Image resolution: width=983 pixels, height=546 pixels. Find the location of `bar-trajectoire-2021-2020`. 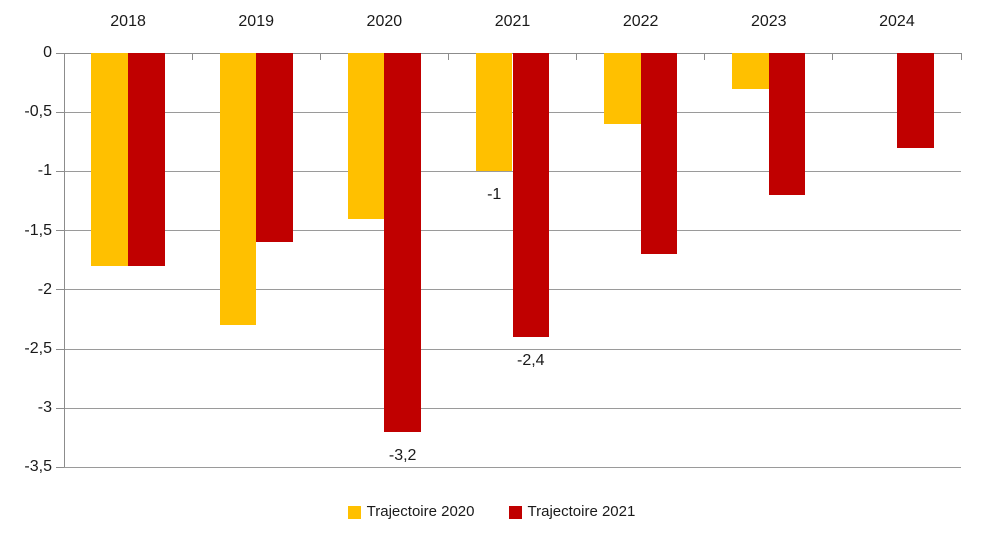

bar-trajectoire-2021-2020 is located at coordinates (402, 242).